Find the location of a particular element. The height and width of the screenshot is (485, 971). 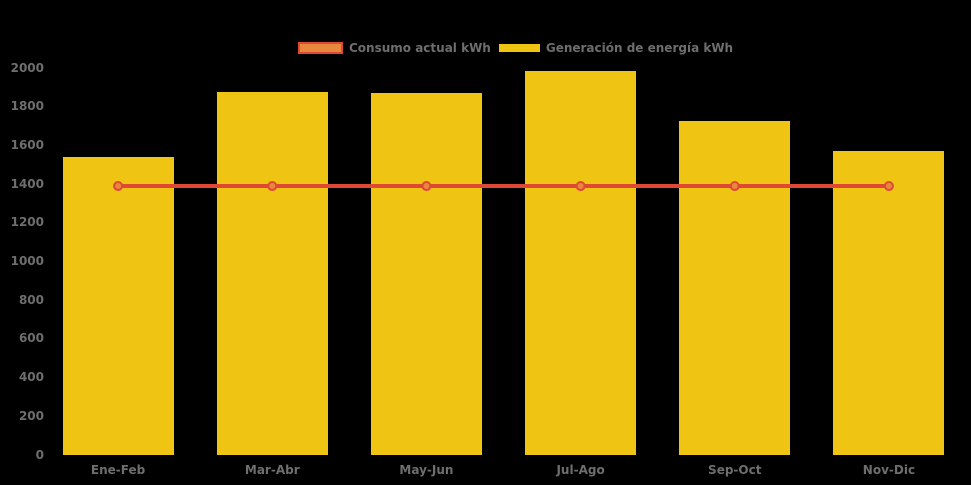

bar-mar-abr is located at coordinates (272, 273).